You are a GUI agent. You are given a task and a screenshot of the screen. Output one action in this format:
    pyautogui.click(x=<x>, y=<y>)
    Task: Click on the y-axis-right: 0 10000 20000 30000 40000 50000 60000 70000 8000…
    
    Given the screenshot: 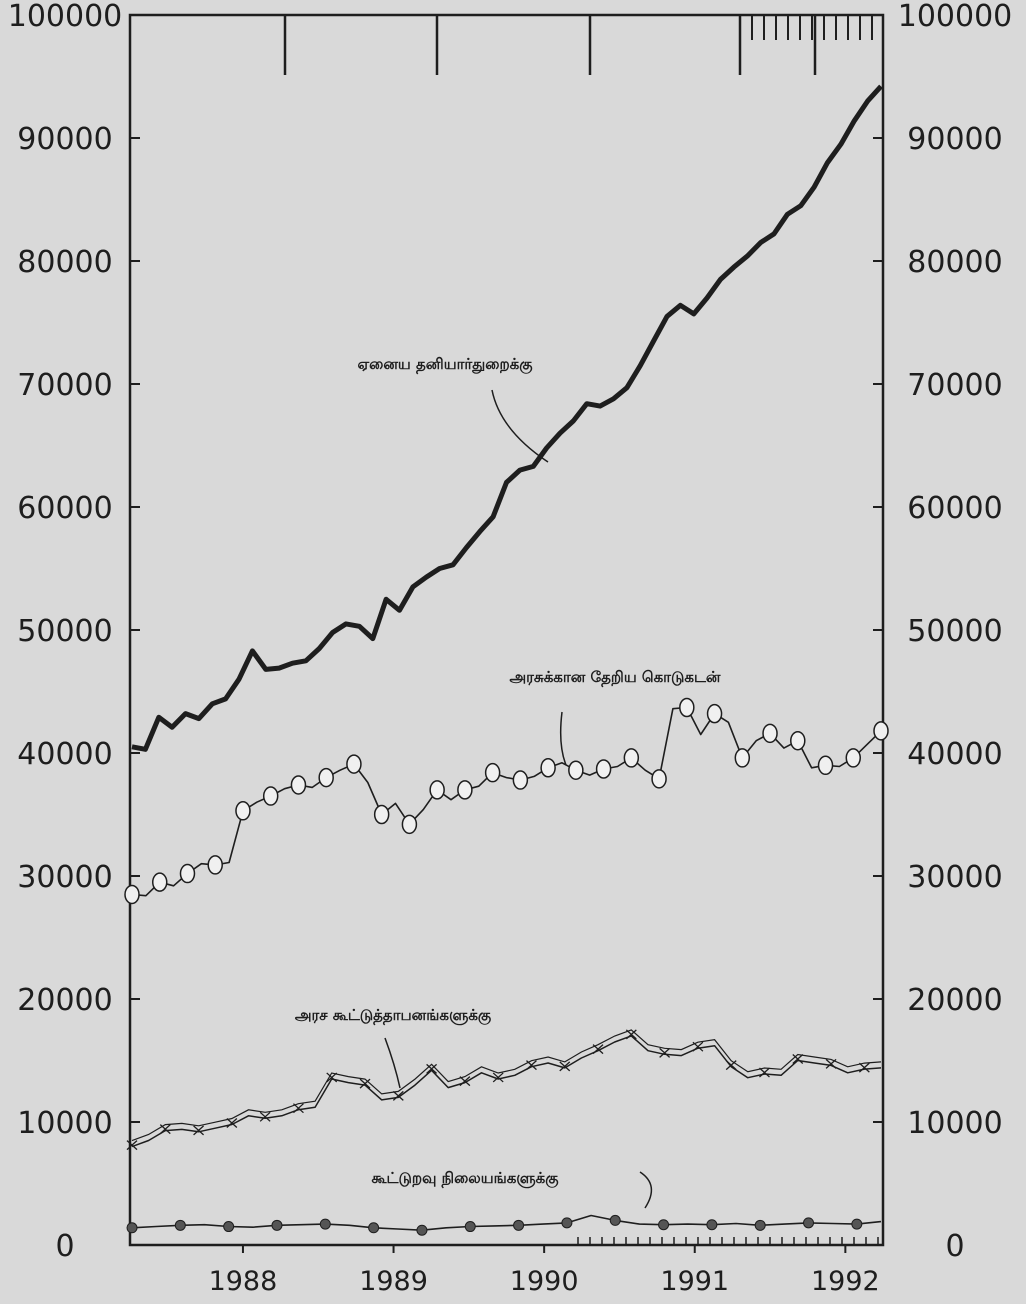 What is the action you would take?
    pyautogui.click(x=942, y=632)
    